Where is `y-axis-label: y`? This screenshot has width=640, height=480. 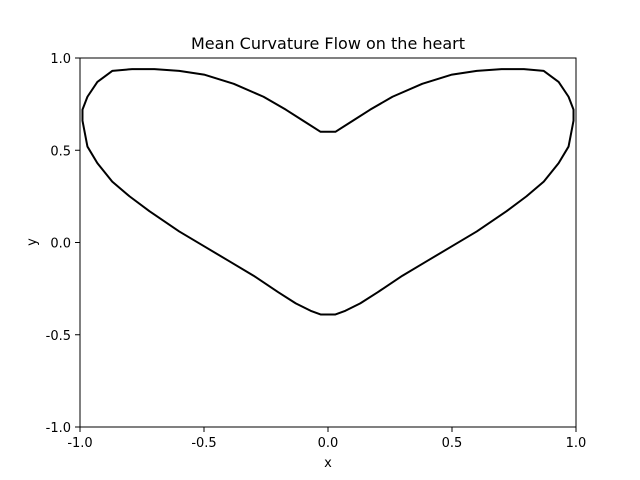
y-axis-label: y is located at coordinates (32, 242).